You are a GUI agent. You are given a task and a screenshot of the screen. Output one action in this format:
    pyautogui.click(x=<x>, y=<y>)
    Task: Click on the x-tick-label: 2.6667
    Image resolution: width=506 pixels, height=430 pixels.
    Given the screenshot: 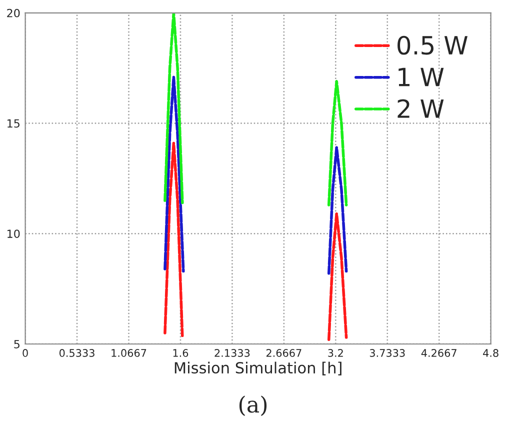 What is the action you would take?
    pyautogui.click(x=284, y=353)
    